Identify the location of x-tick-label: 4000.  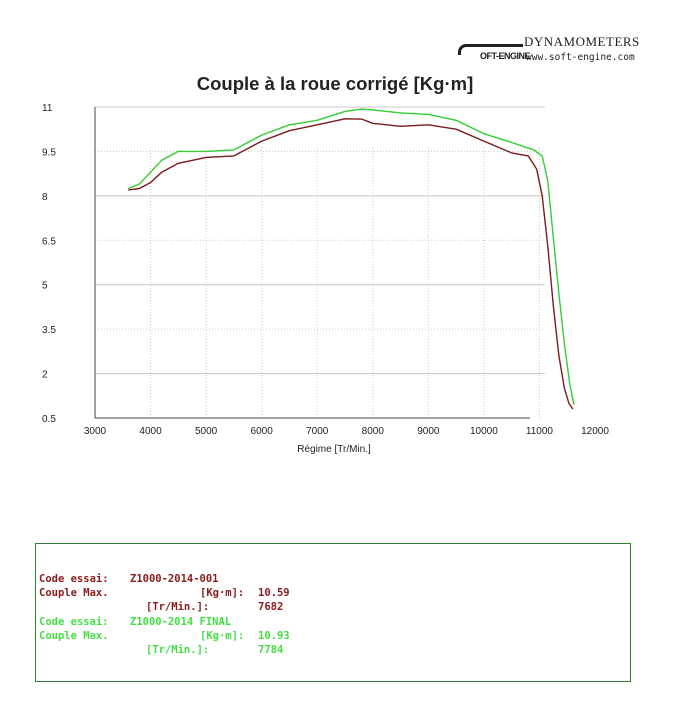
(150, 431).